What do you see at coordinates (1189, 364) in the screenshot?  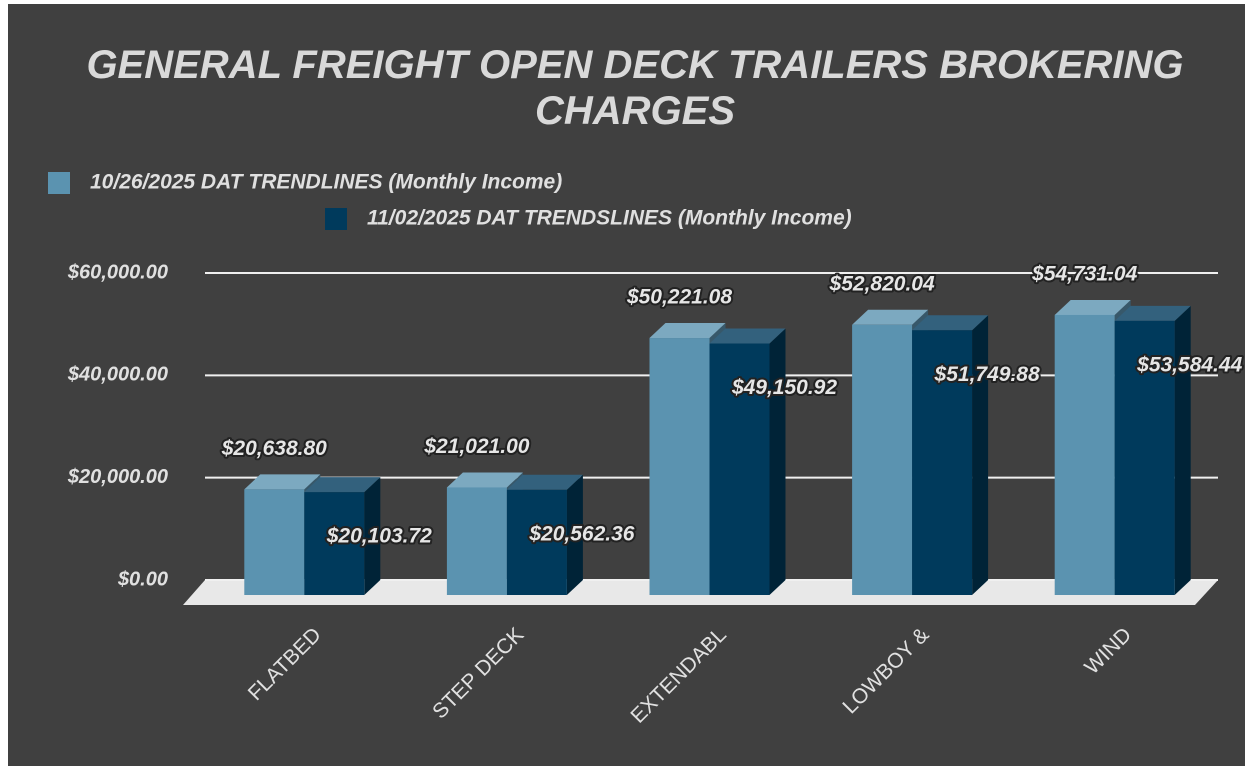 I see `value-label: $53,584.44` at bounding box center [1189, 364].